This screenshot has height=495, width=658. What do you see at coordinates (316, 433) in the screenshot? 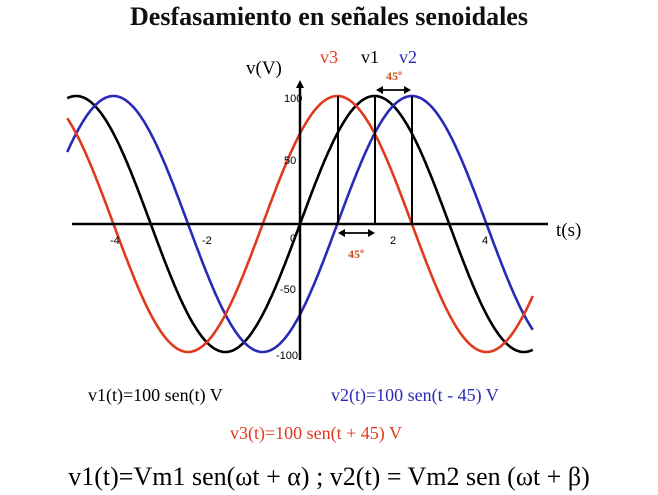
I see `equation-v3: v3(t)=100 sen(t + 45) V` at bounding box center [316, 433].